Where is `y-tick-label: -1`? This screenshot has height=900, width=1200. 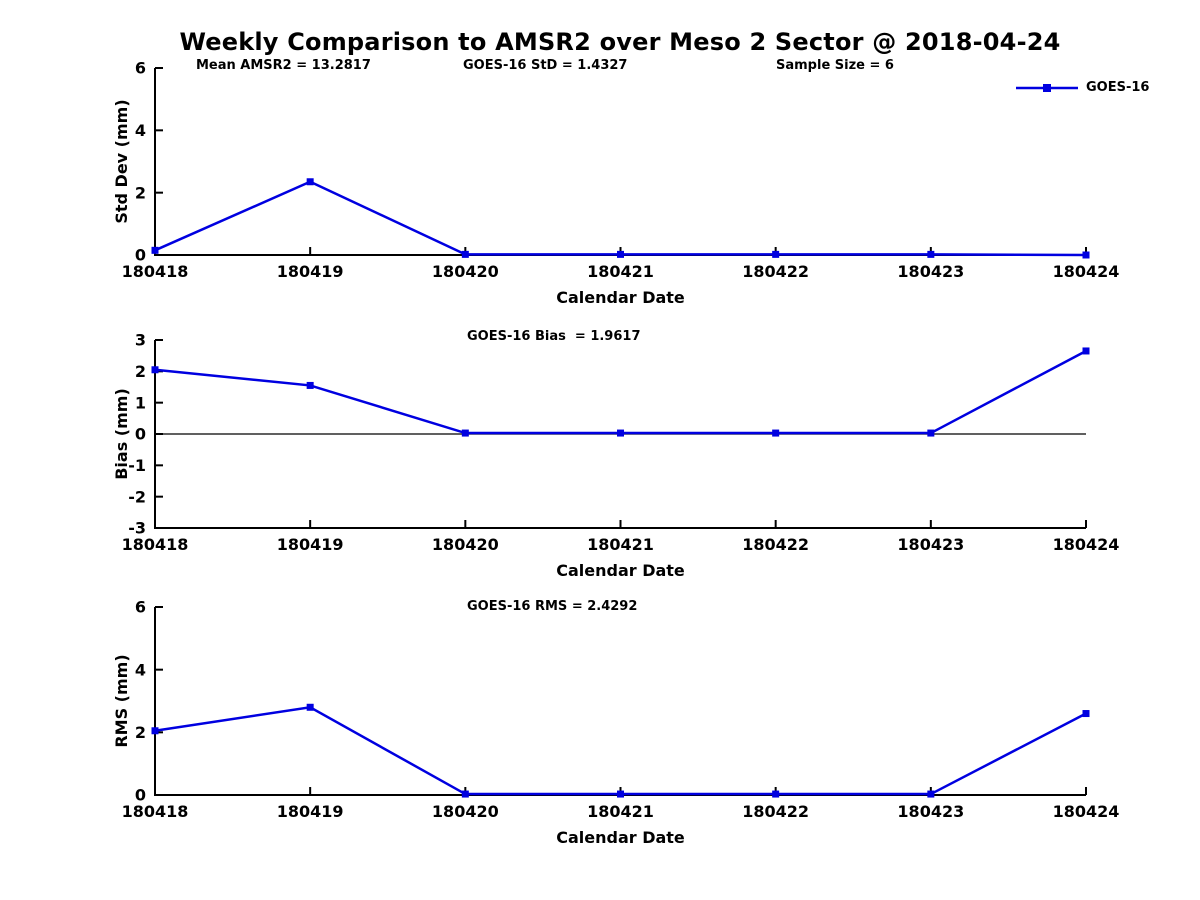
y-tick-label: -1 is located at coordinates (137, 465).